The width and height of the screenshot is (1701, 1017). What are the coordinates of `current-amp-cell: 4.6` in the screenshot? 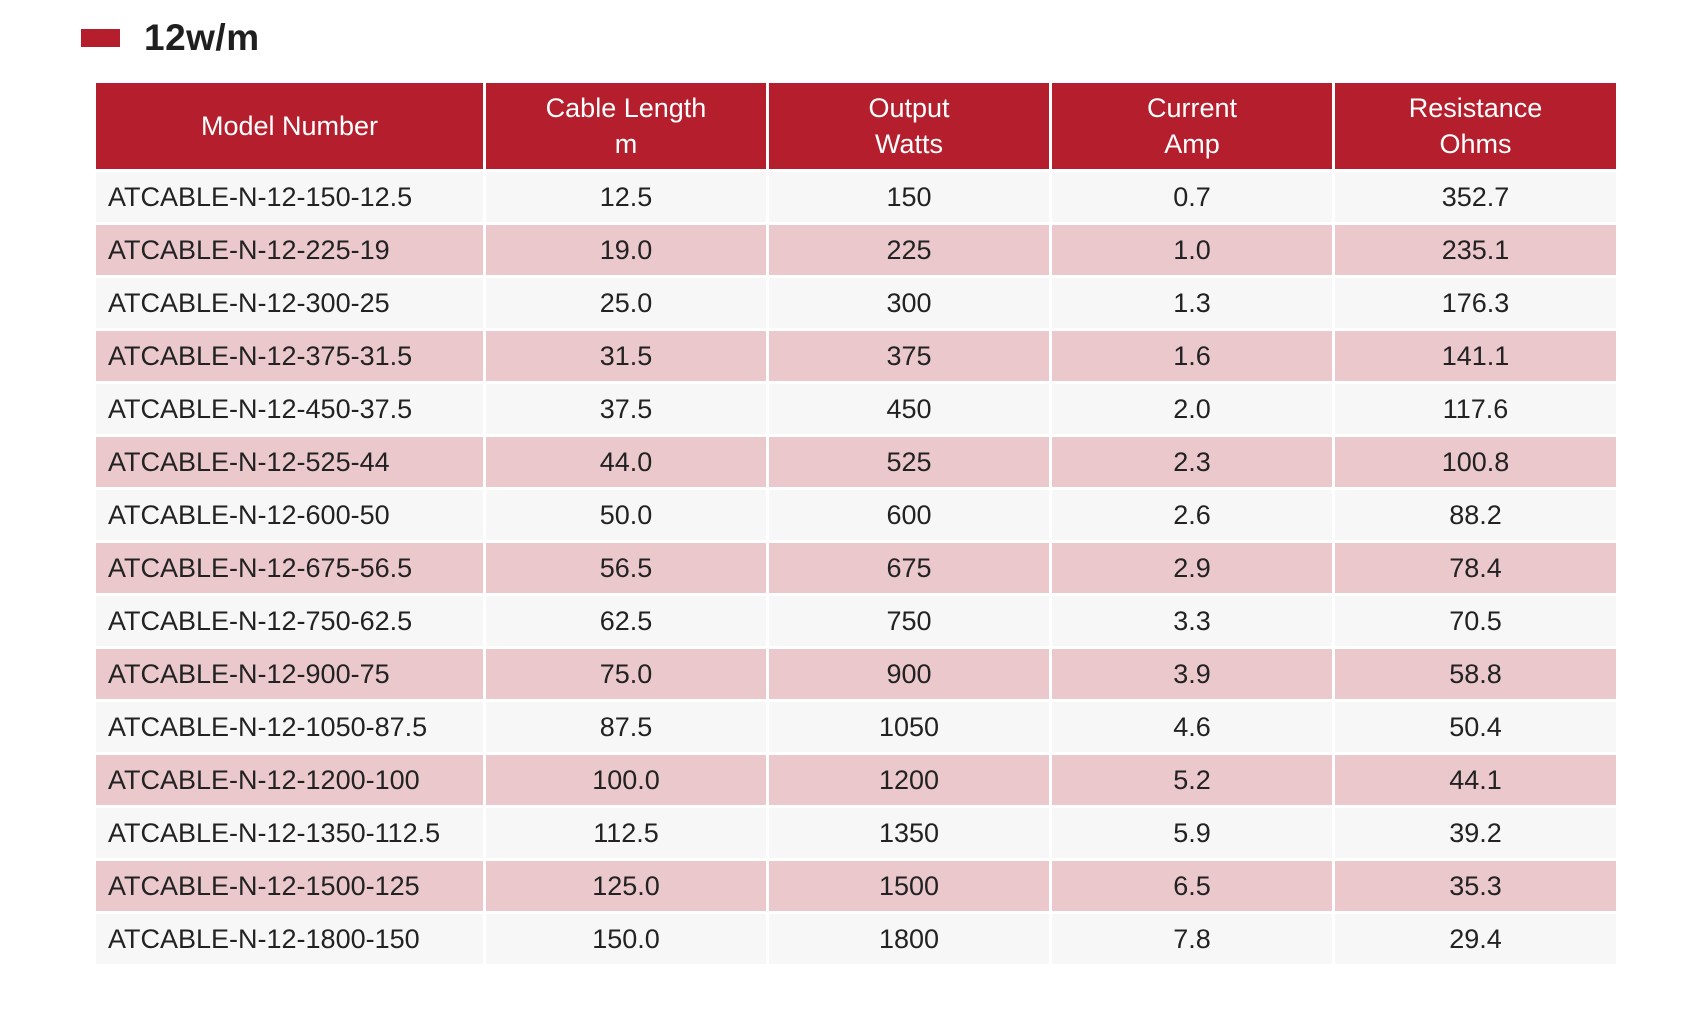 It's located at (1192, 727).